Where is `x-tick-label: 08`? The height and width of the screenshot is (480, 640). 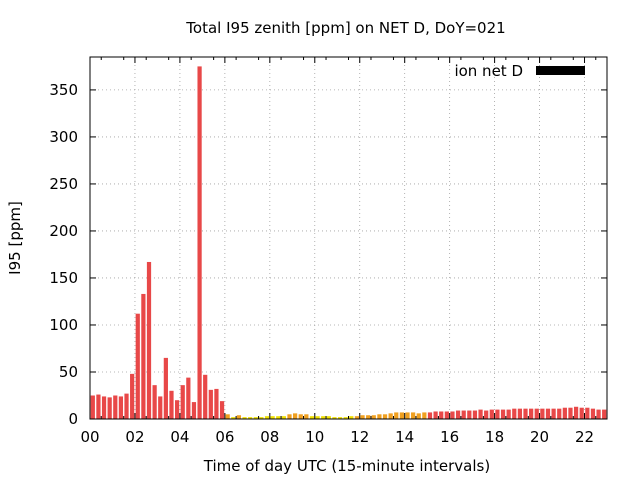
x-tick-label: 08 is located at coordinates (269, 437).